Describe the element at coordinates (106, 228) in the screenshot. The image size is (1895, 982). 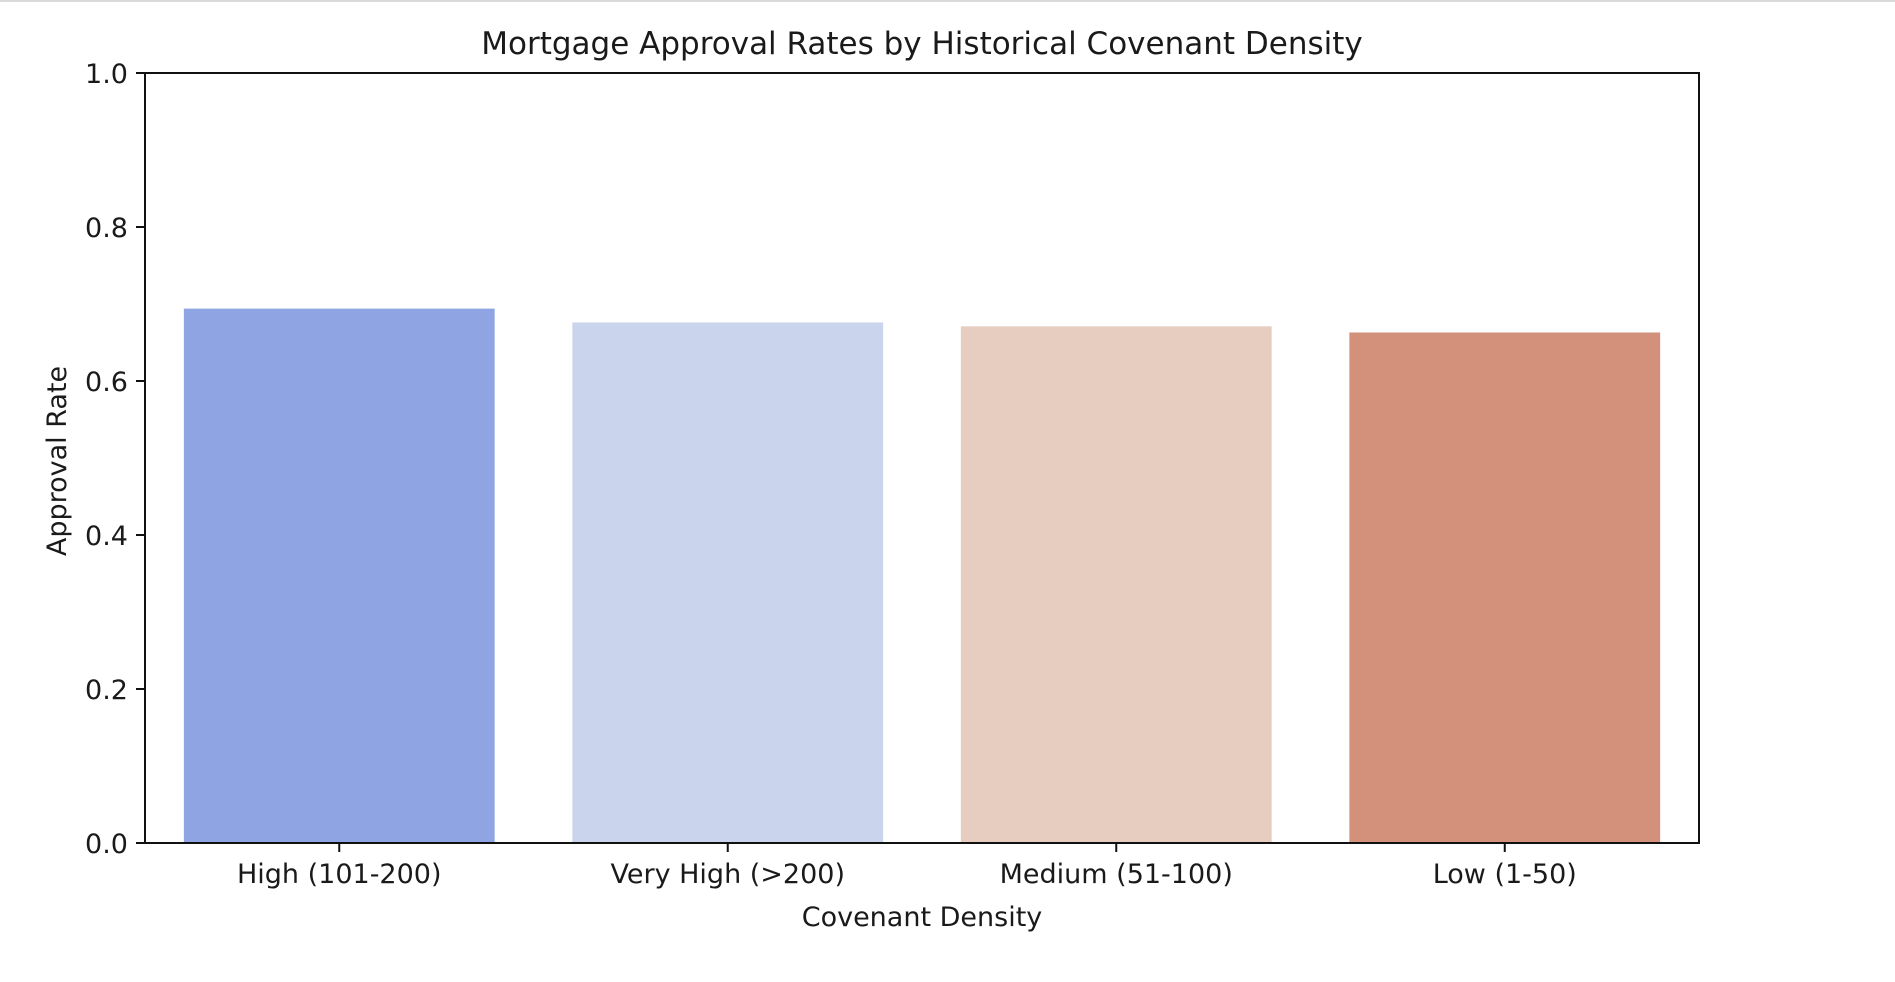
I see `y-tick-label: 0.8` at that location.